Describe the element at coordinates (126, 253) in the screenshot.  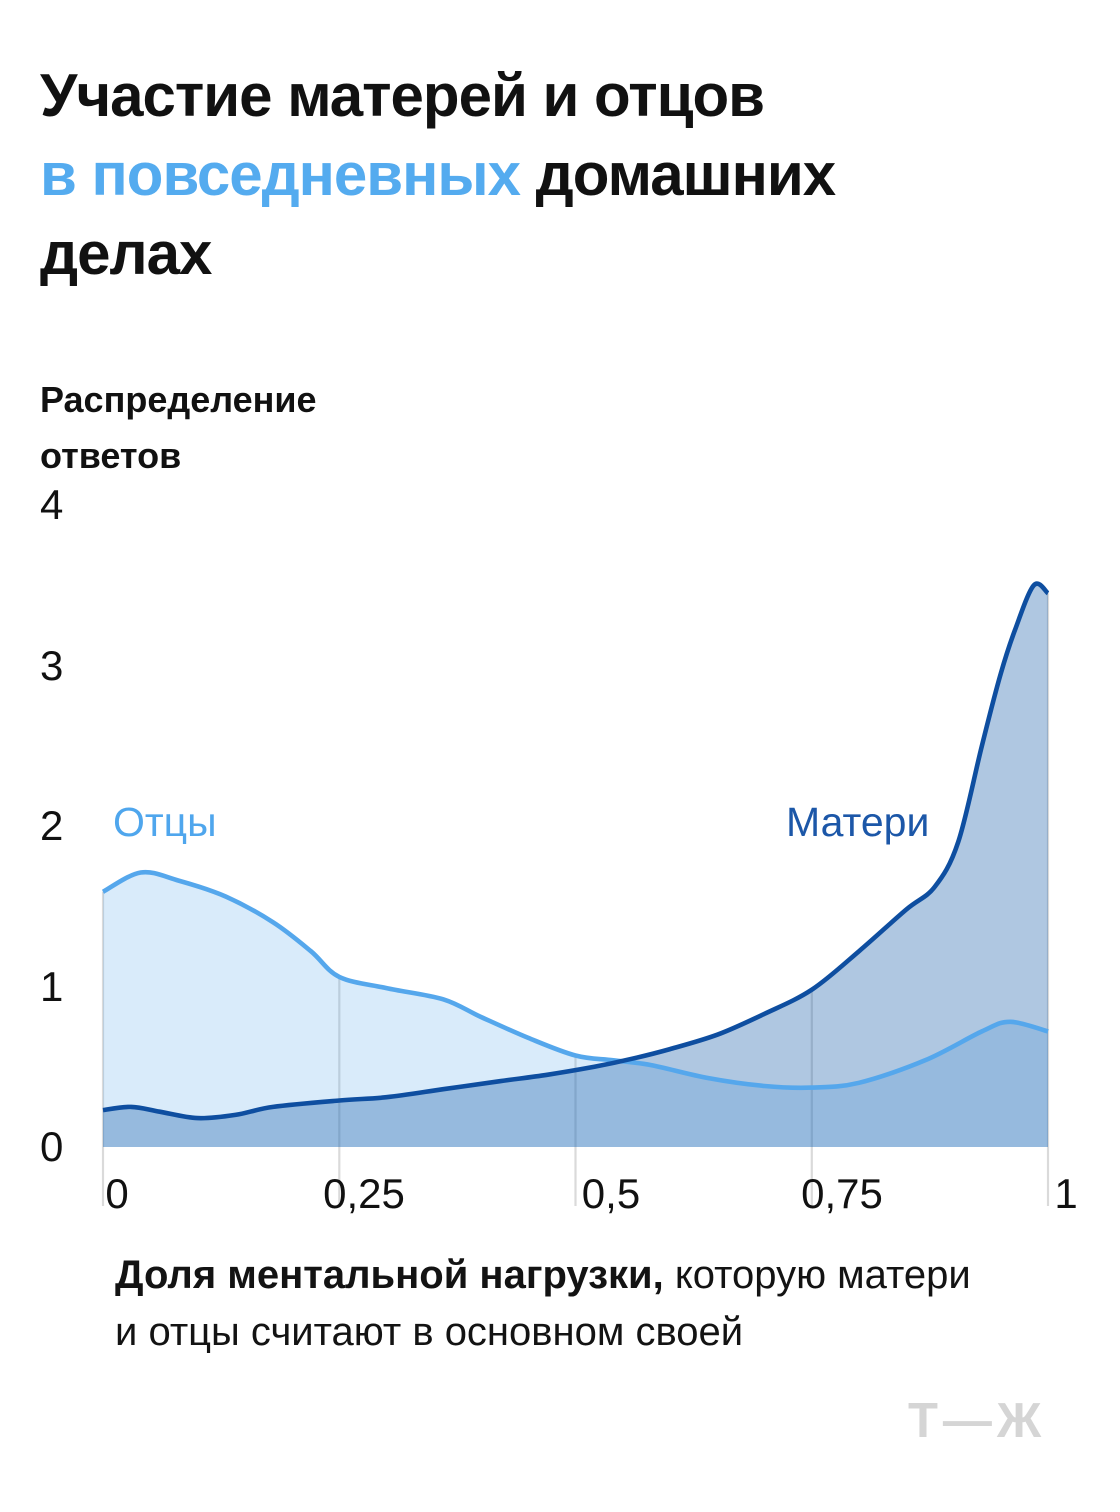
I see `title-line-3: делах` at that location.